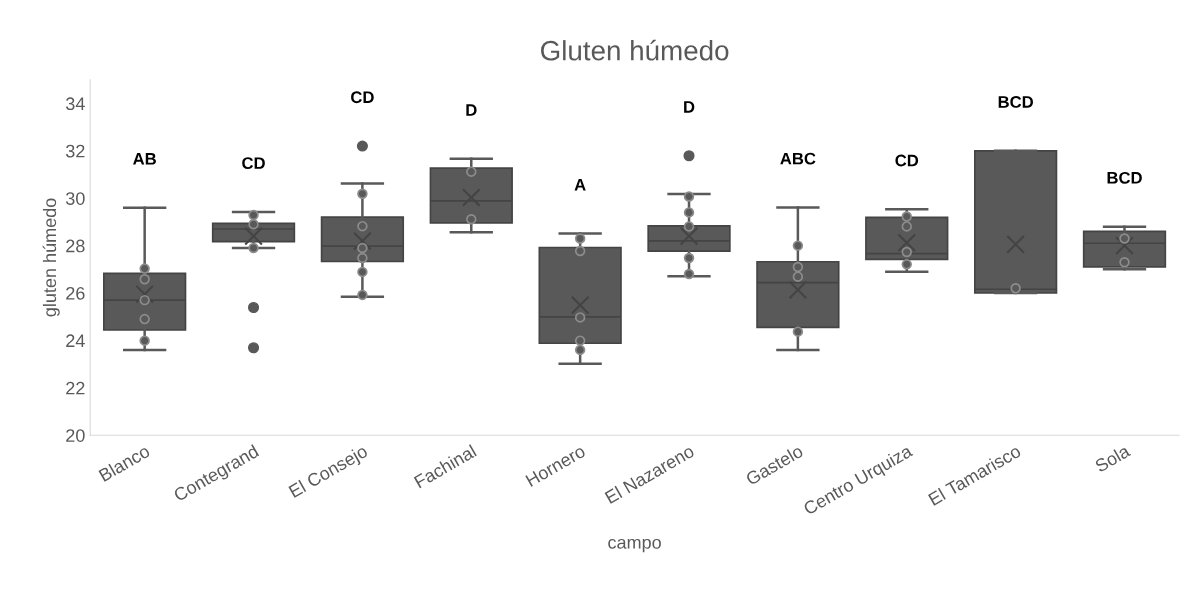  What do you see at coordinates (75, 388) in the screenshot?
I see `y-tick-label: 22` at bounding box center [75, 388].